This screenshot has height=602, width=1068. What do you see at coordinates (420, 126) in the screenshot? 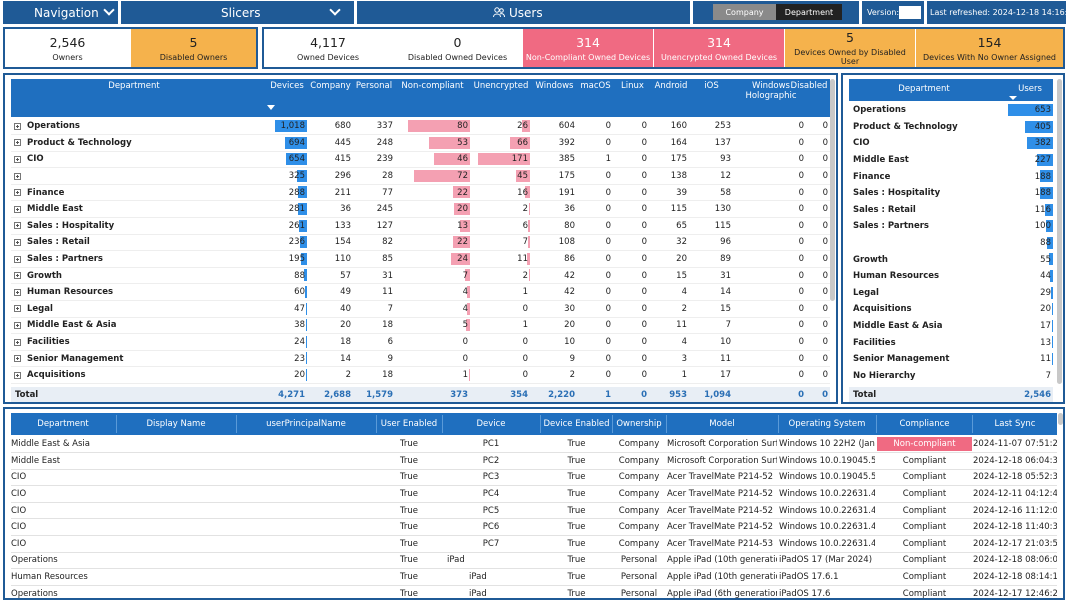
I see `table-row: Operations 1,018 680 337 80 26 604 0 0 160 253 0 0` at bounding box center [420, 126].